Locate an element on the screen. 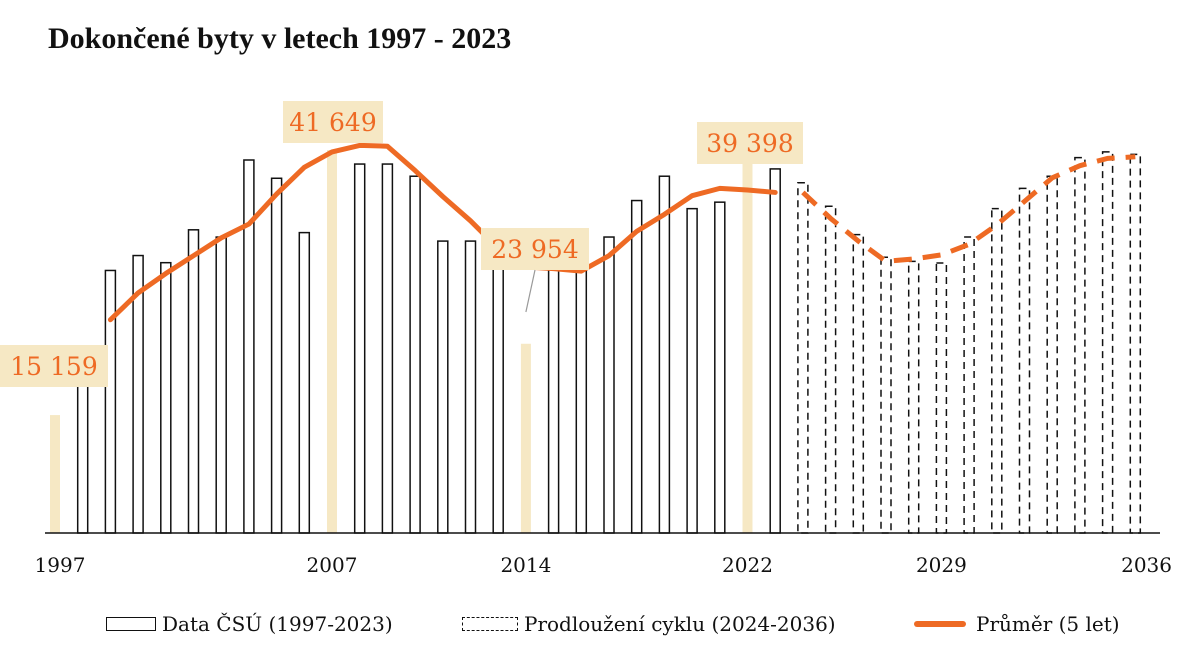  callout-label-2022: 39 398 is located at coordinates (749, 143).